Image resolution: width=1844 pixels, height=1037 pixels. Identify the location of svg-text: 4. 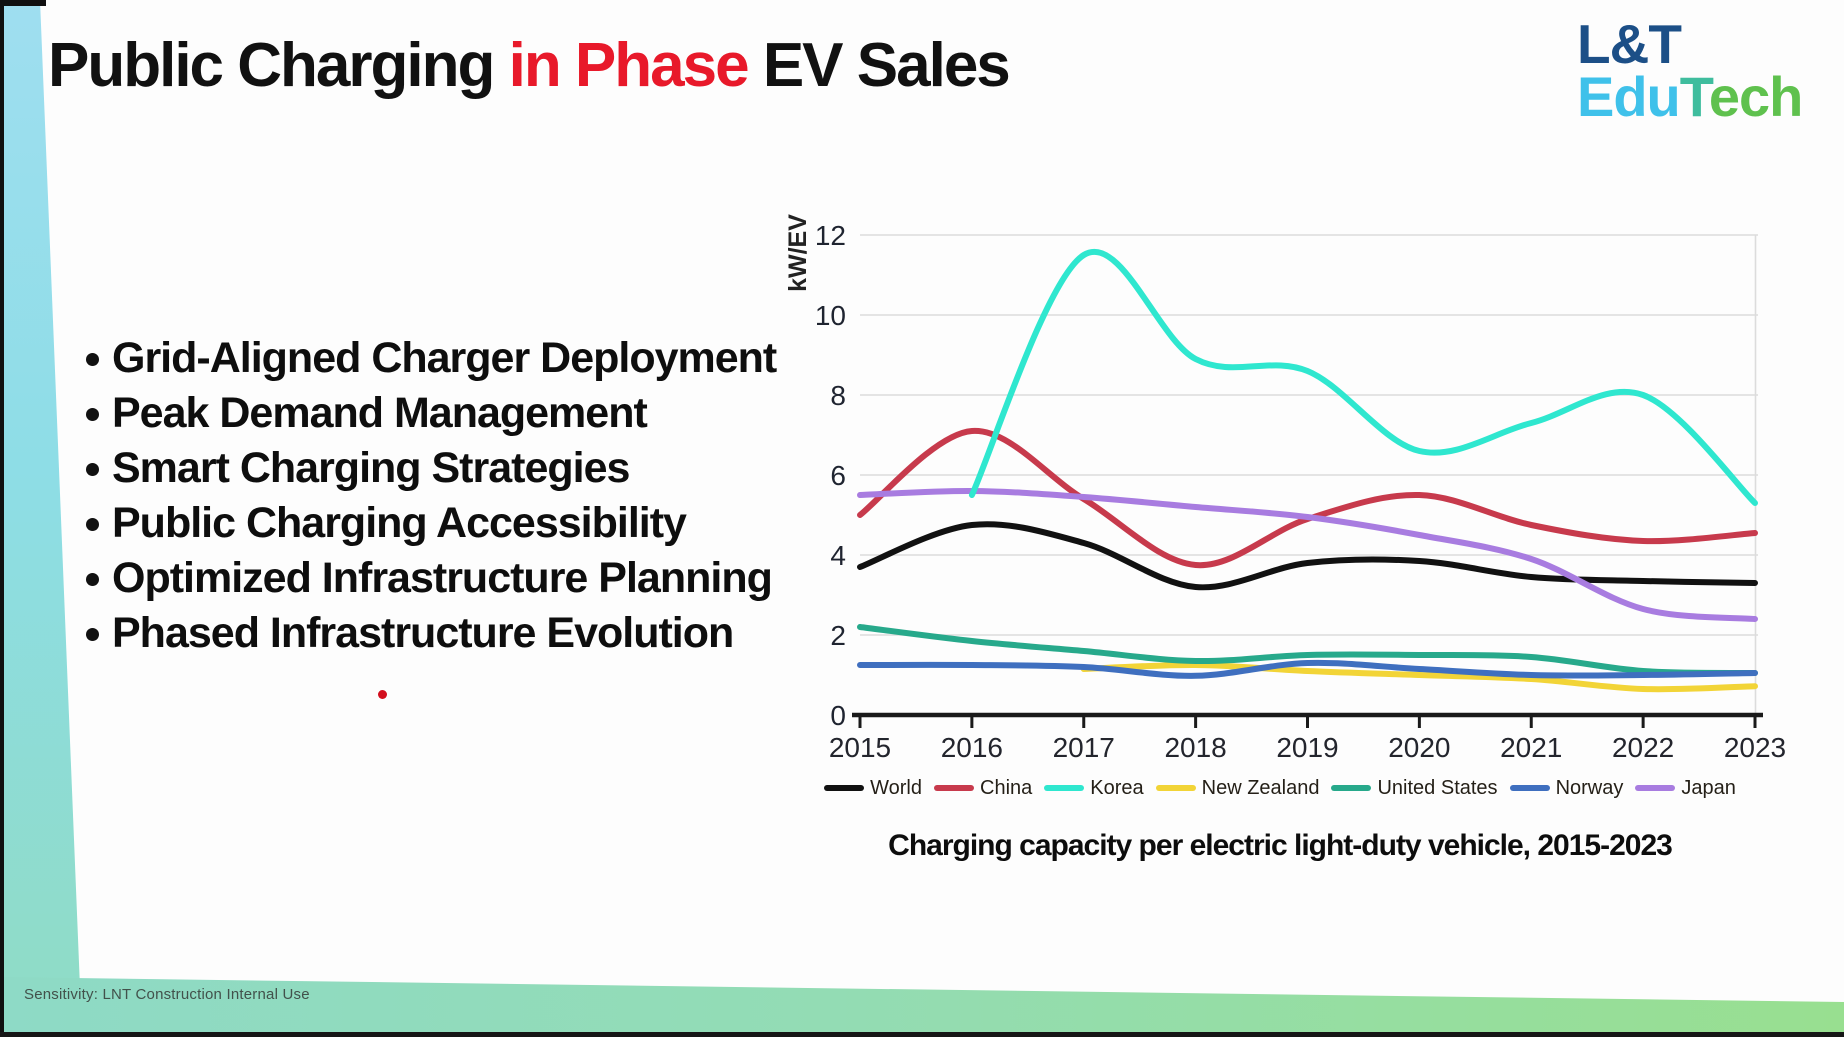
(838, 555).